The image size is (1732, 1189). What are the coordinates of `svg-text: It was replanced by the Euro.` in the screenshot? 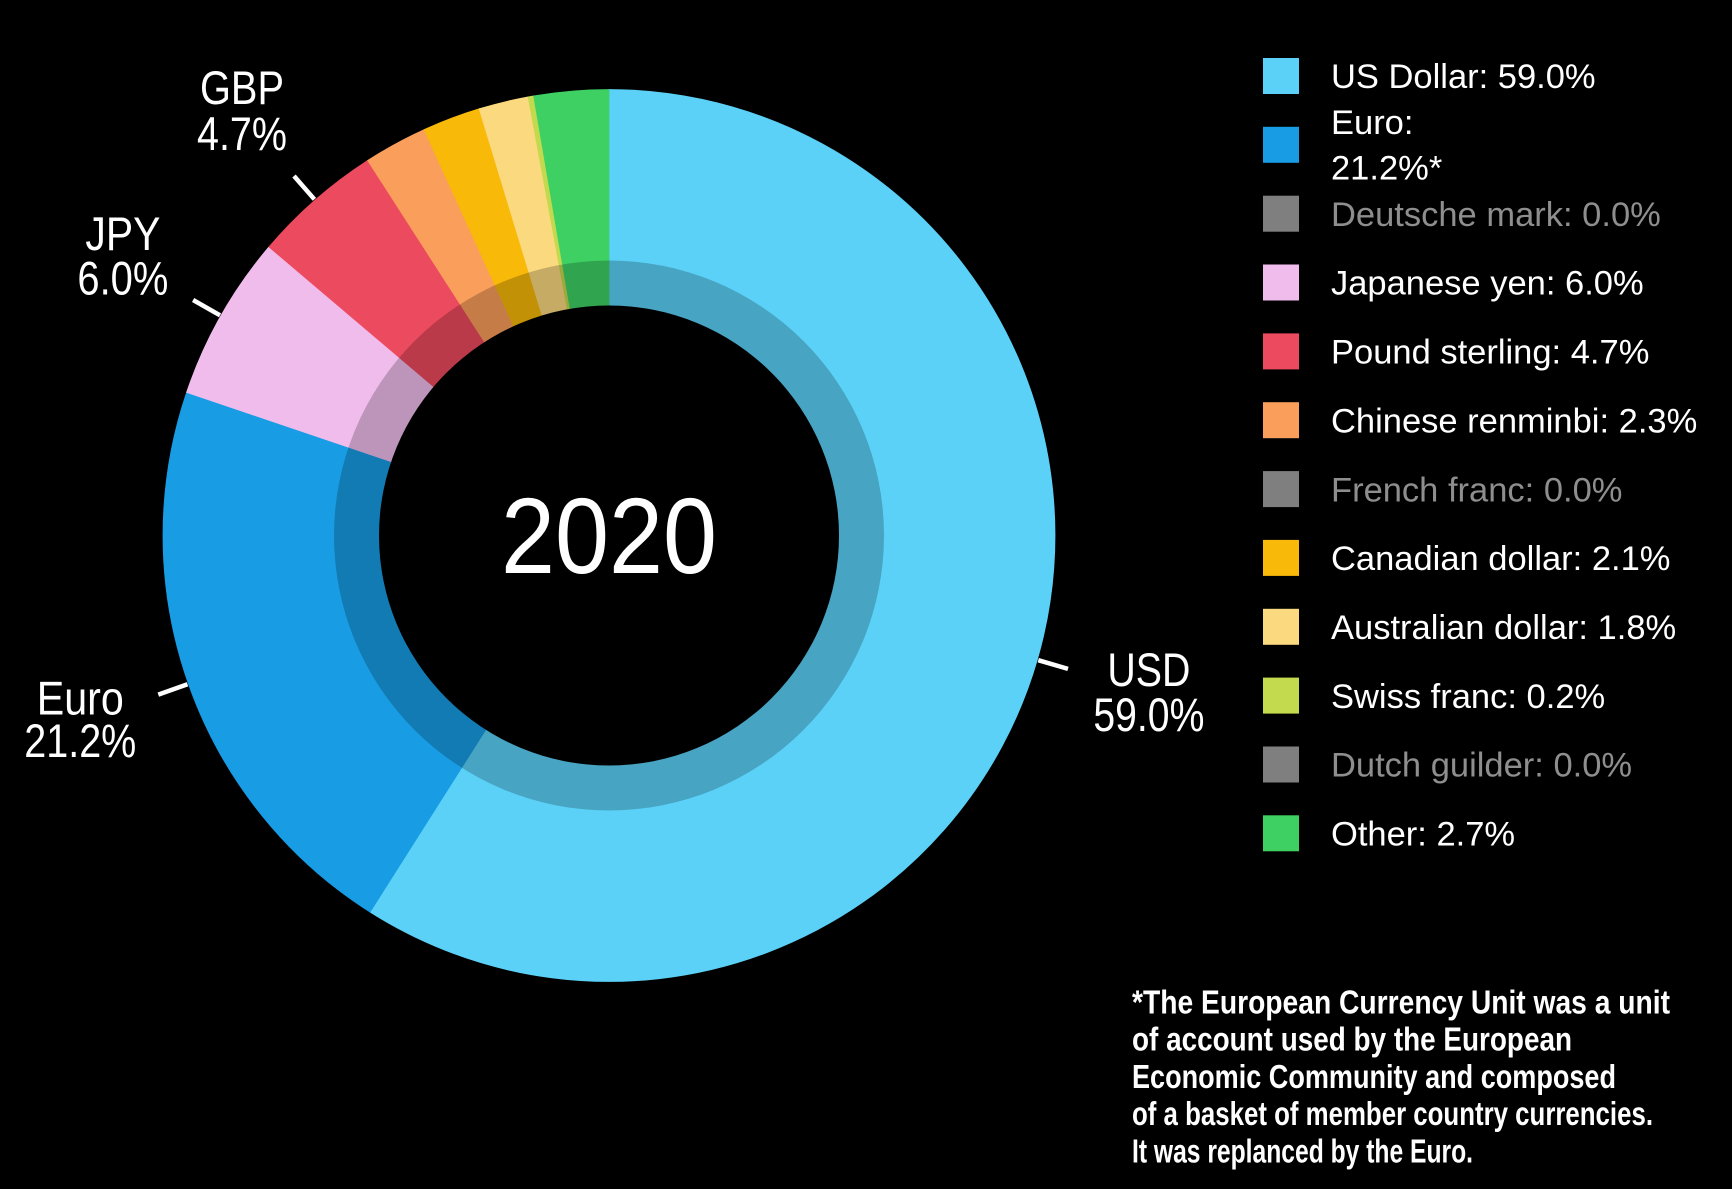 It's located at (1302, 1151).